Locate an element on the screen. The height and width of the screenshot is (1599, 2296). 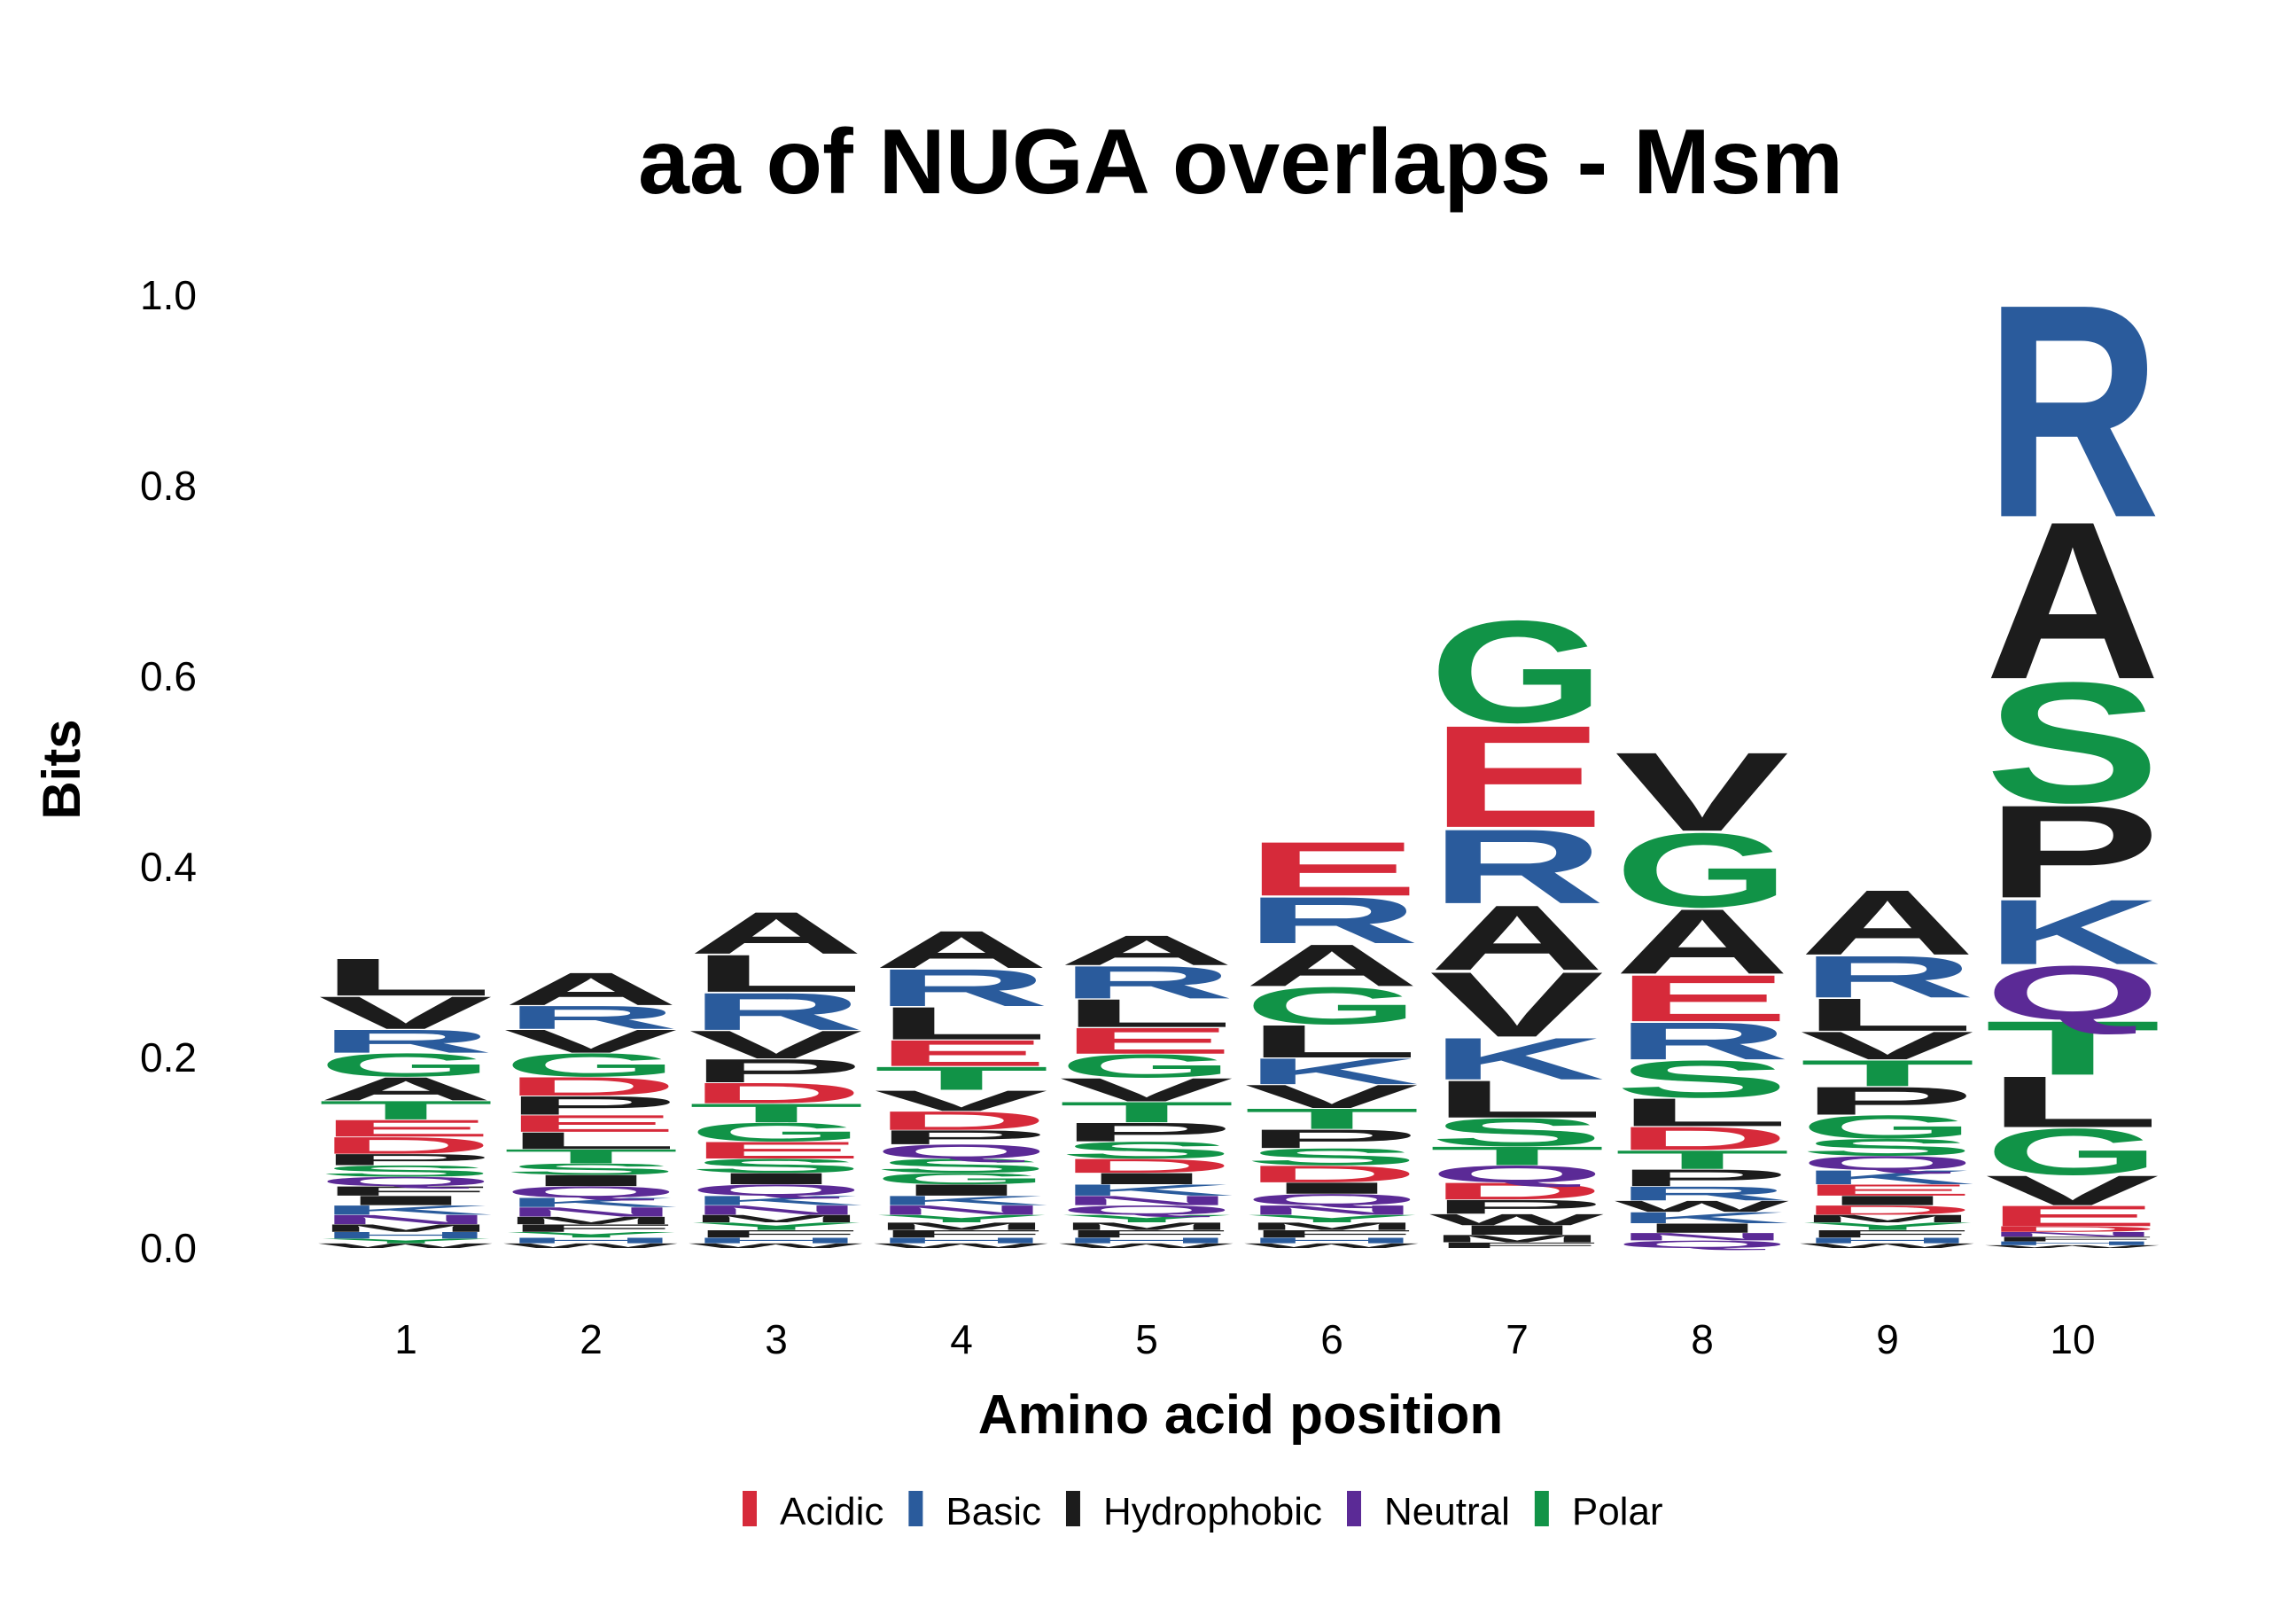
legend-label: Basic is located at coordinates (993, 1511).